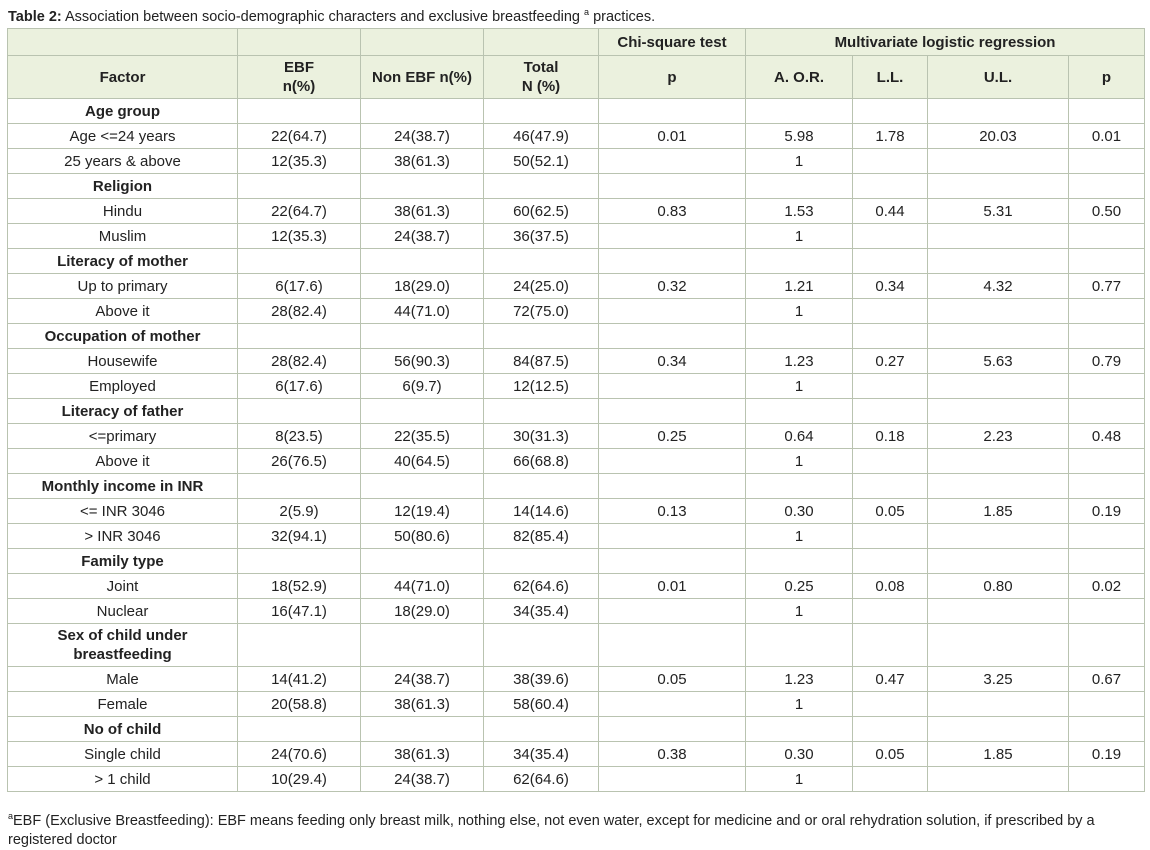 The image size is (1150, 850). What do you see at coordinates (576, 461) in the screenshot?
I see `table-row: Above it 26(76.5) 40(64.5) 66(68.8) 1` at bounding box center [576, 461].